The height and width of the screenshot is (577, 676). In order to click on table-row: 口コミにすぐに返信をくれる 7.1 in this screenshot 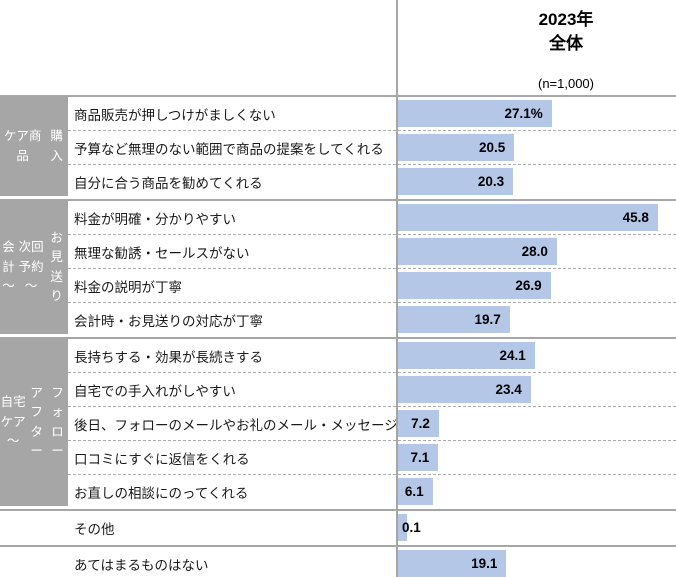, I will do `click(372, 458)`.